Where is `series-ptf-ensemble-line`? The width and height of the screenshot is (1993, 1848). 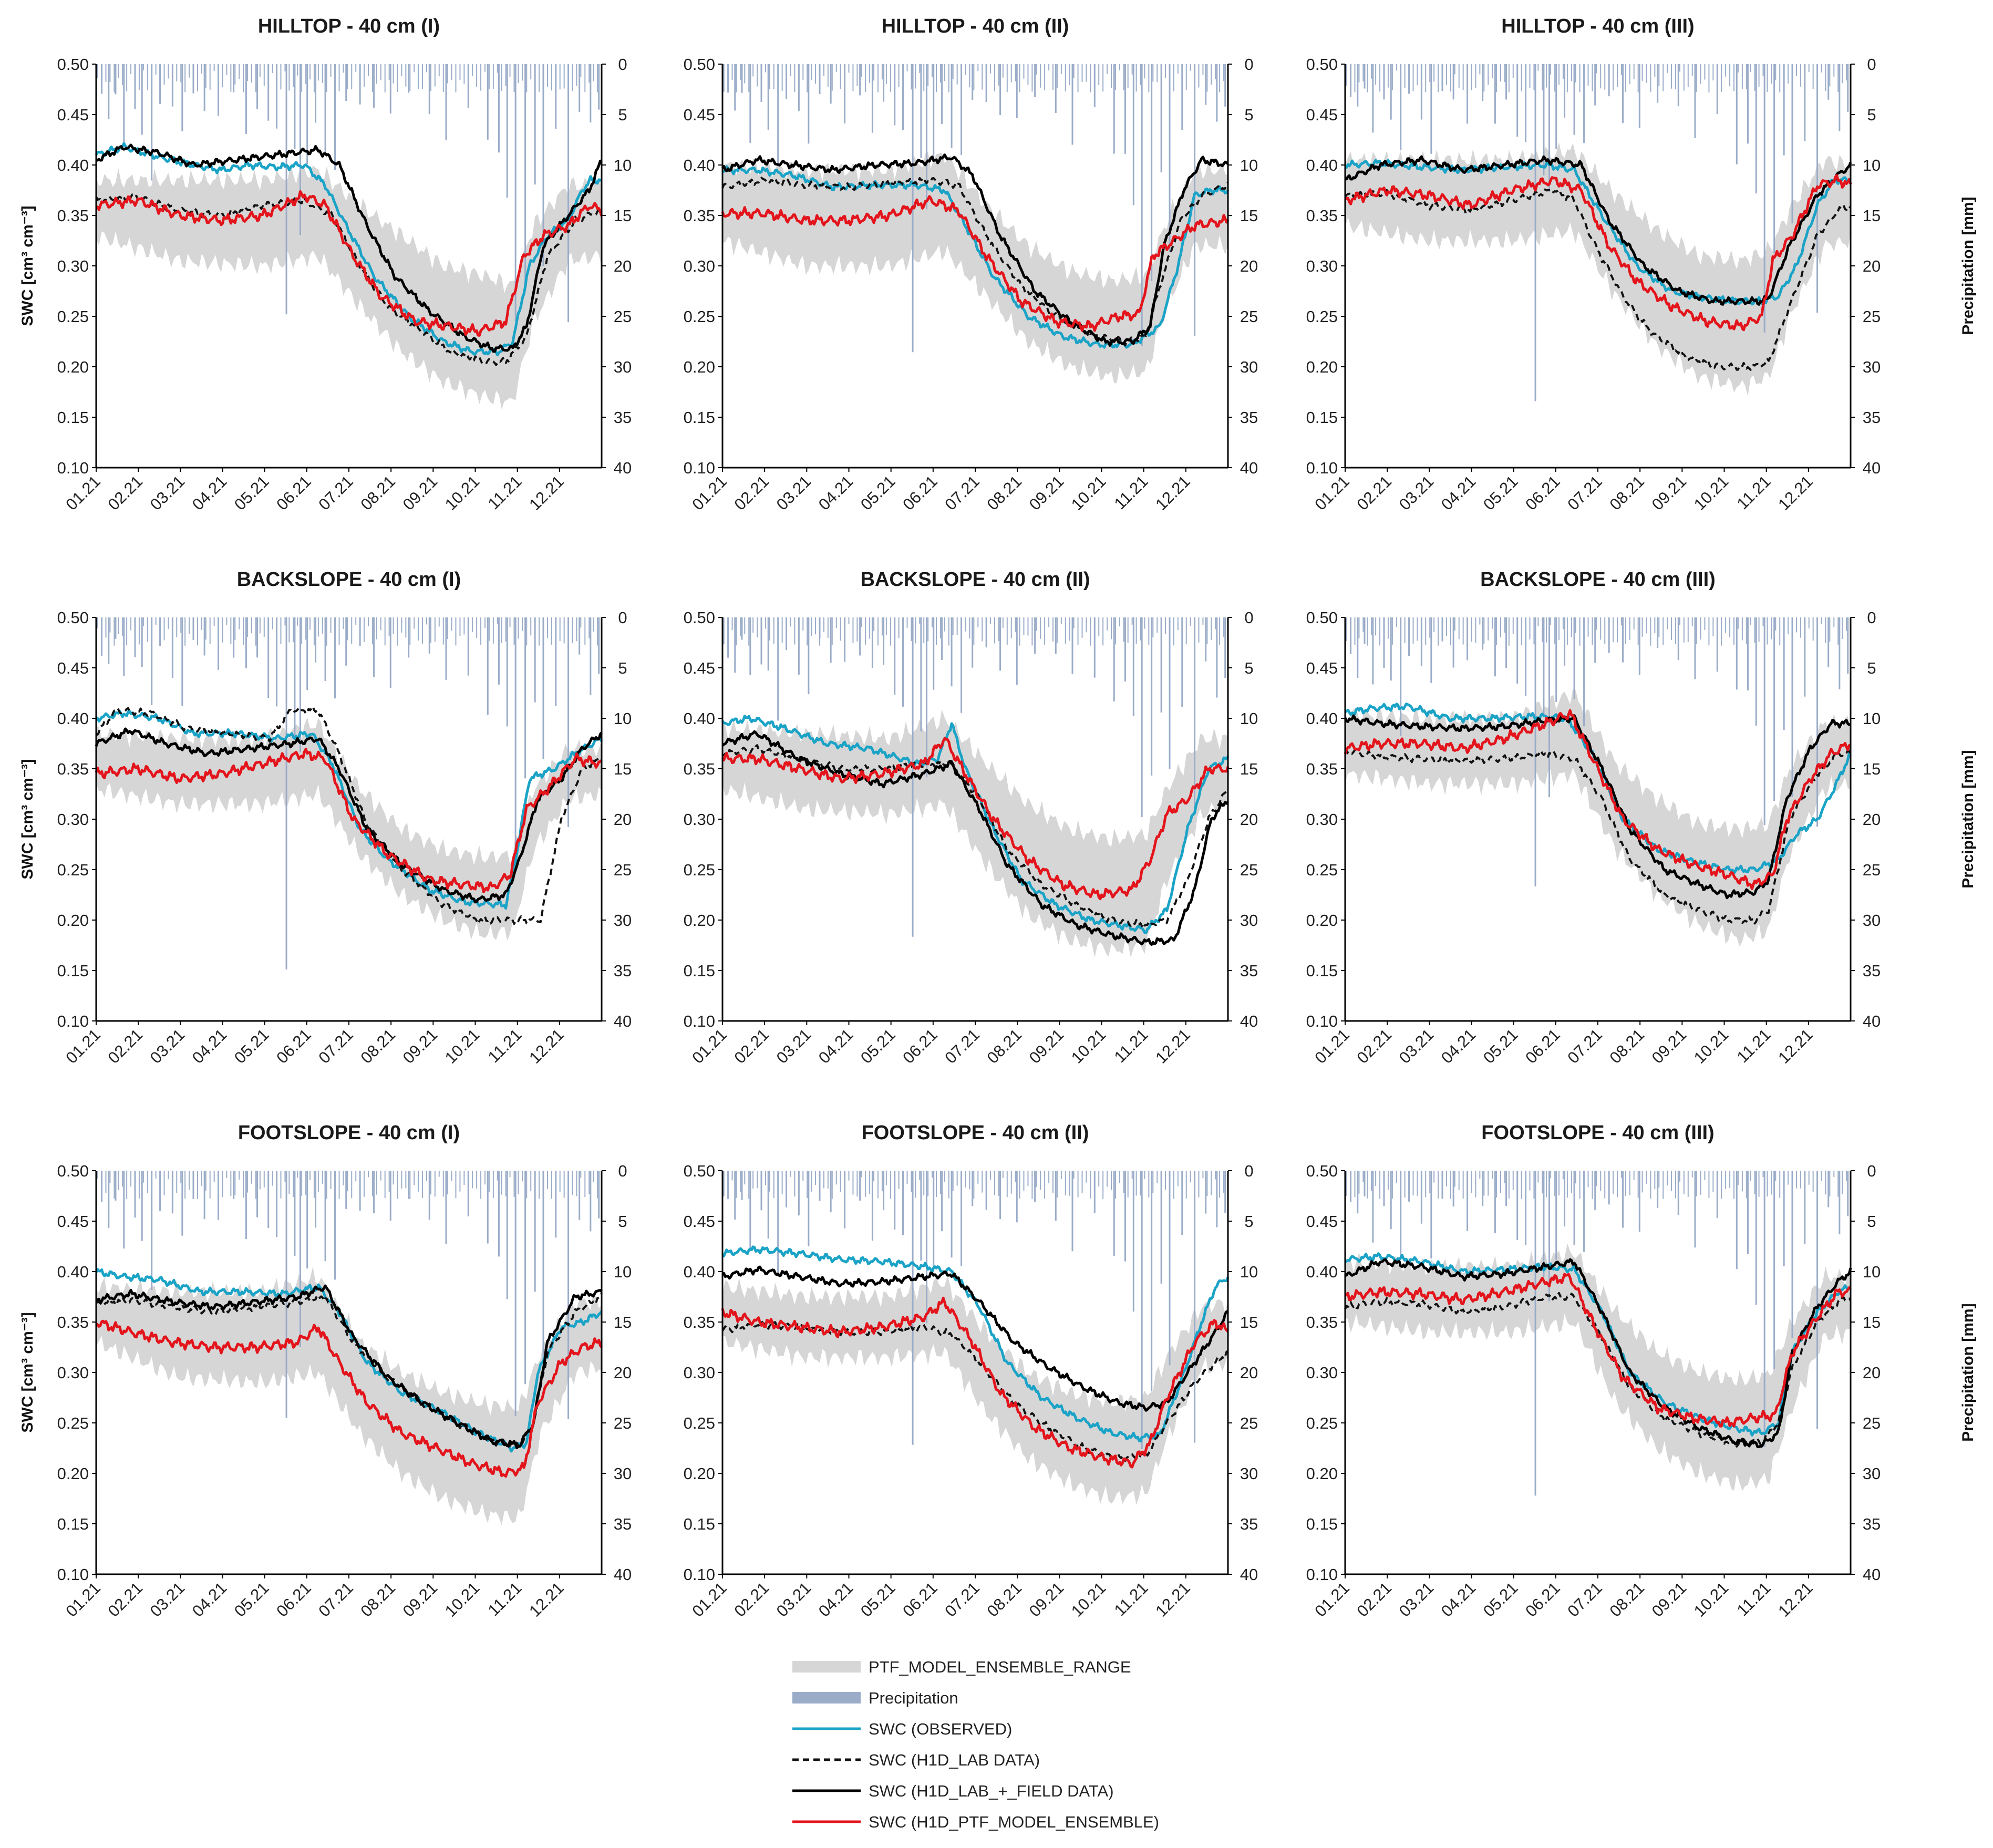 series-ptf-ensemble-line is located at coordinates (1598, 1351).